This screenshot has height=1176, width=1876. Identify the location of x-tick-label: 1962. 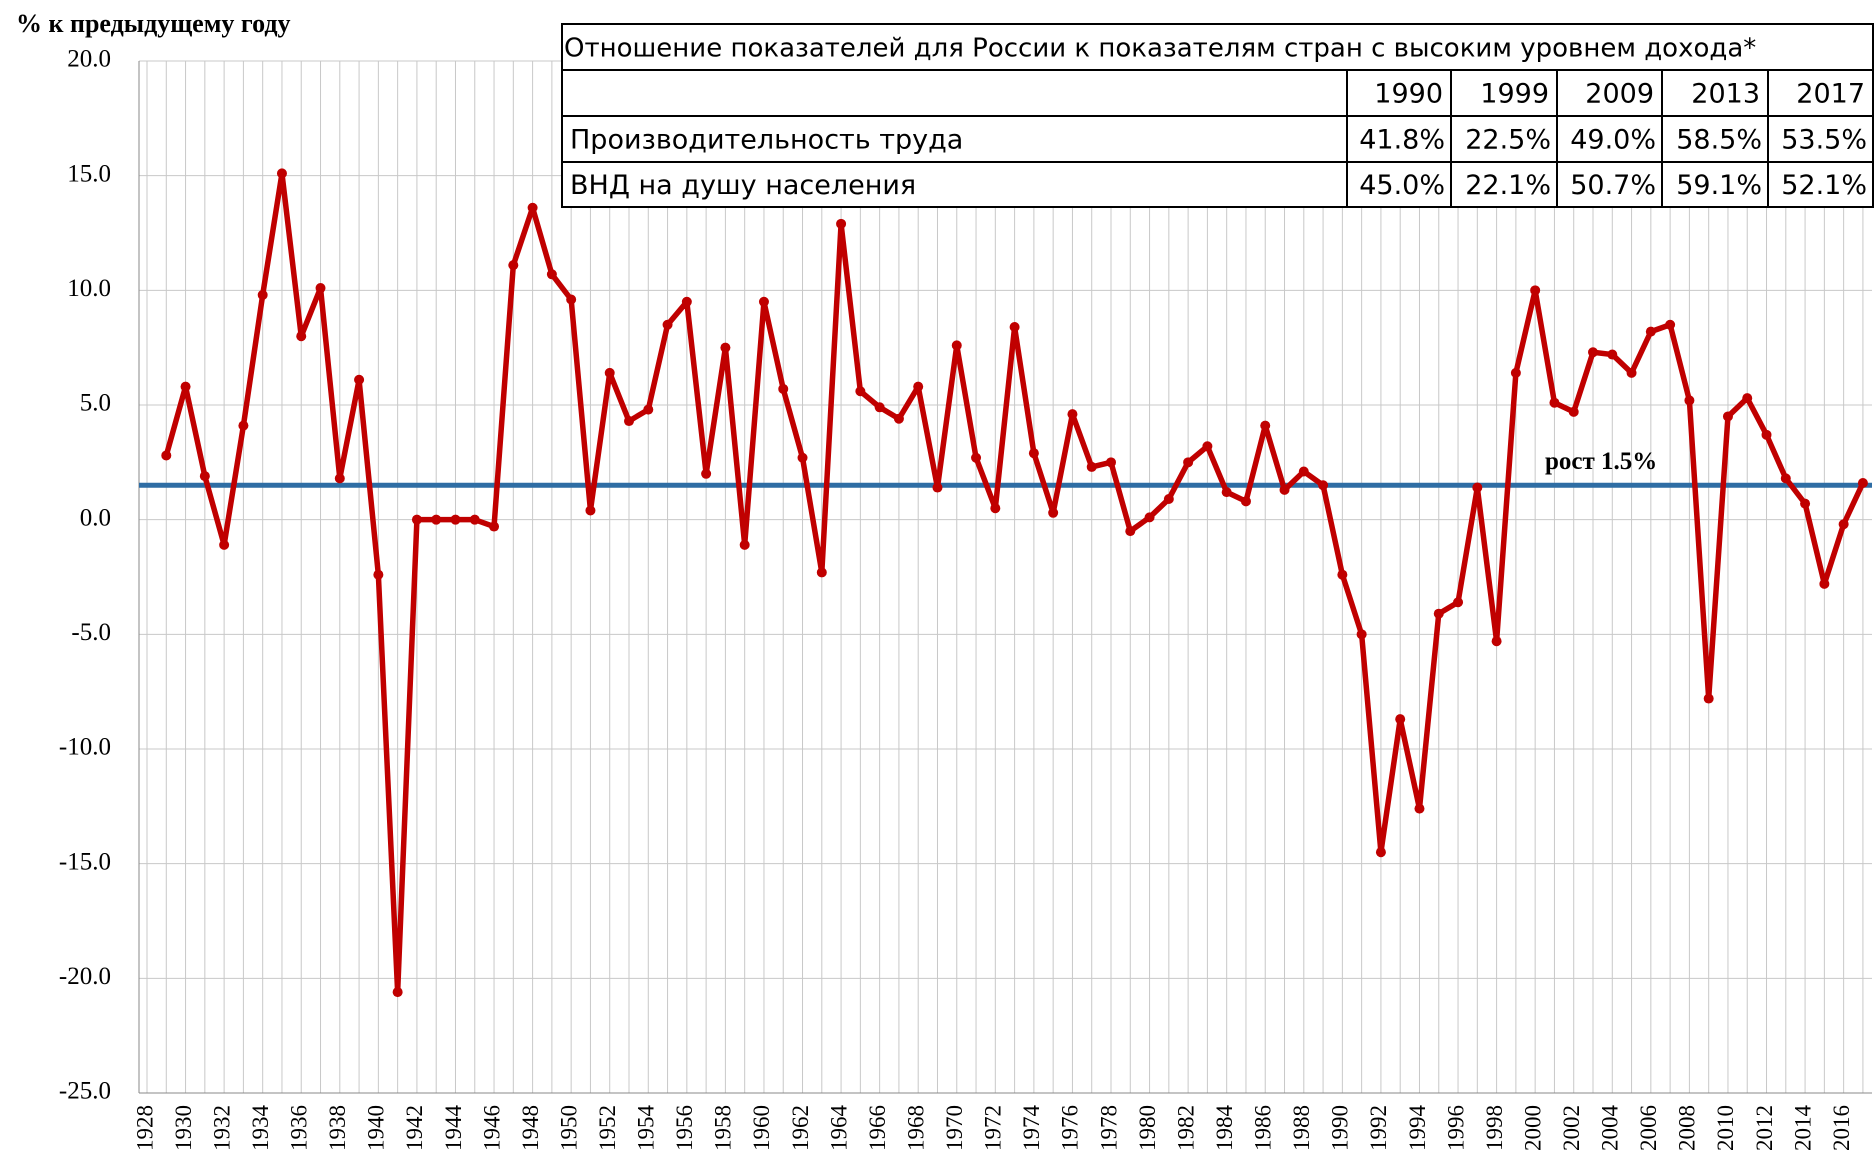
(800, 1128).